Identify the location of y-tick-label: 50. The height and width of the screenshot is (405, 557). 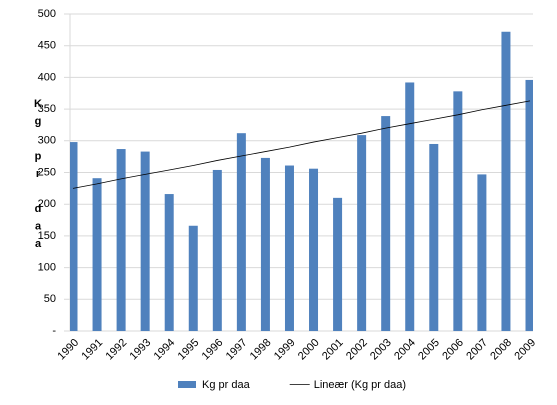
(50, 299).